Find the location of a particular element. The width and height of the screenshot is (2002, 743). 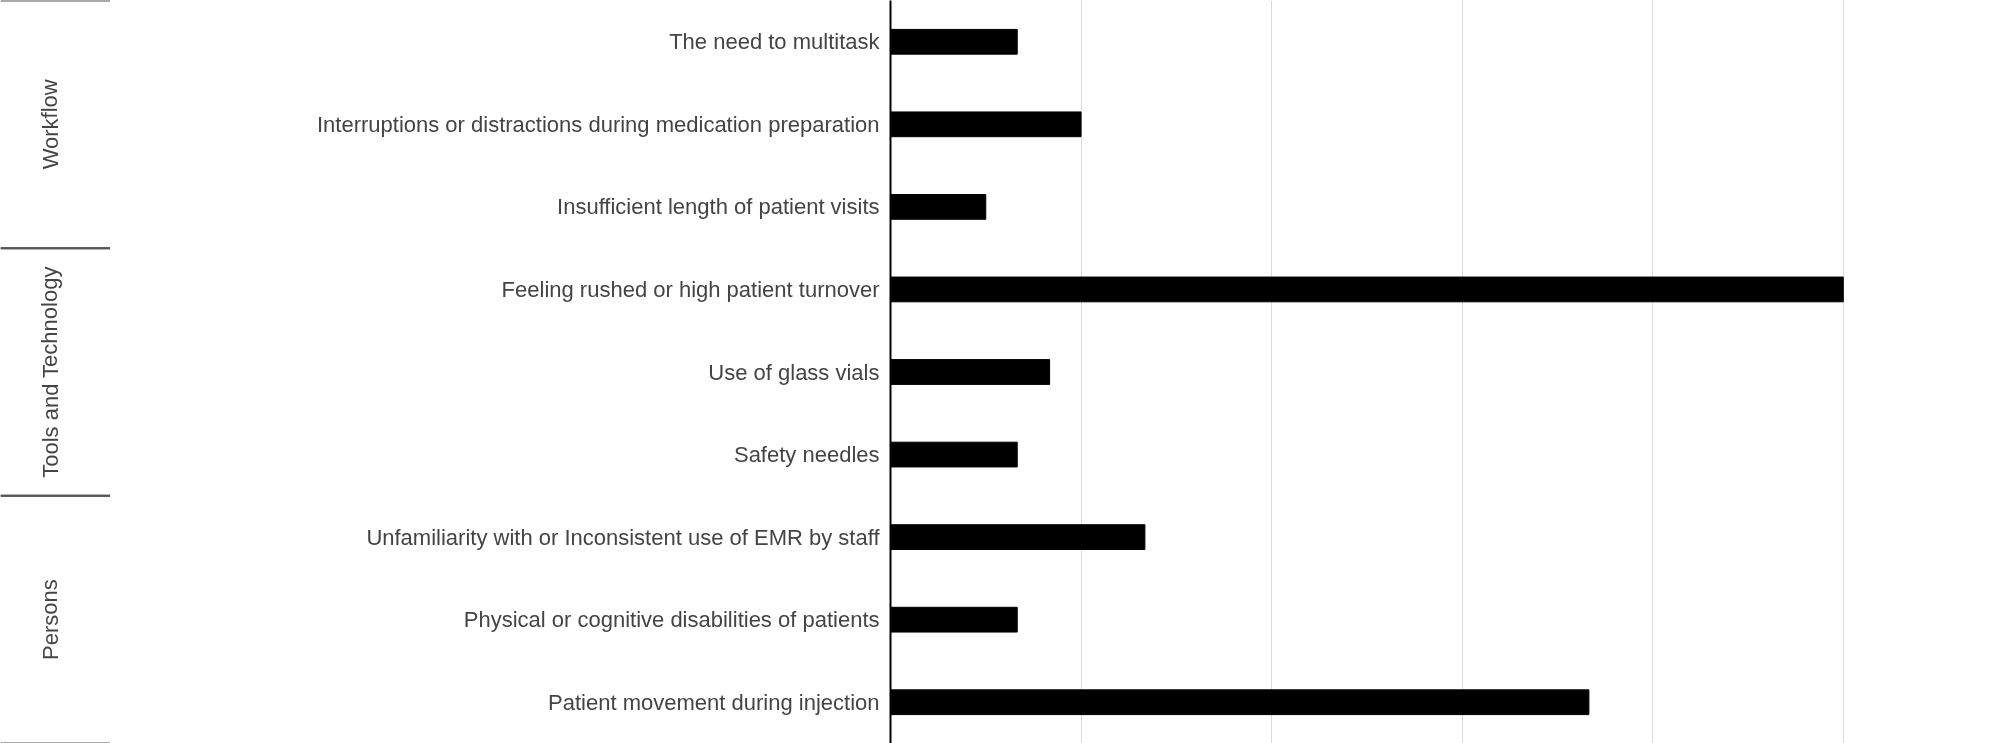

text: Persons is located at coordinates (50, 620).